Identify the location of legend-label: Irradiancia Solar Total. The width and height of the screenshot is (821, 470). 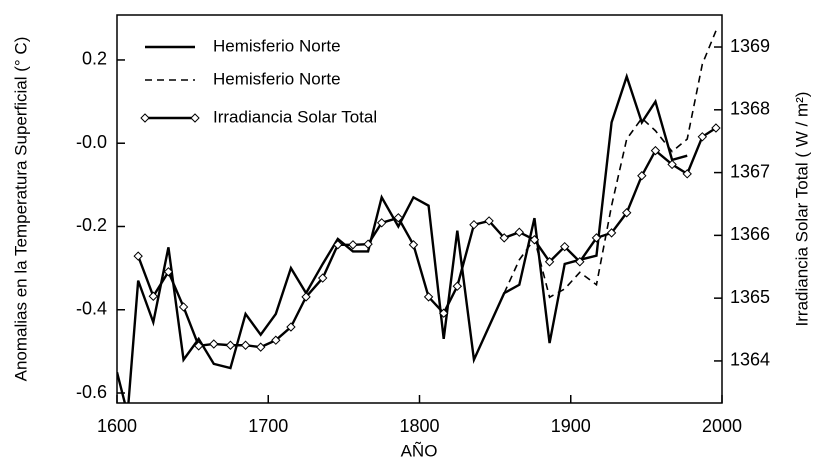
(295, 116).